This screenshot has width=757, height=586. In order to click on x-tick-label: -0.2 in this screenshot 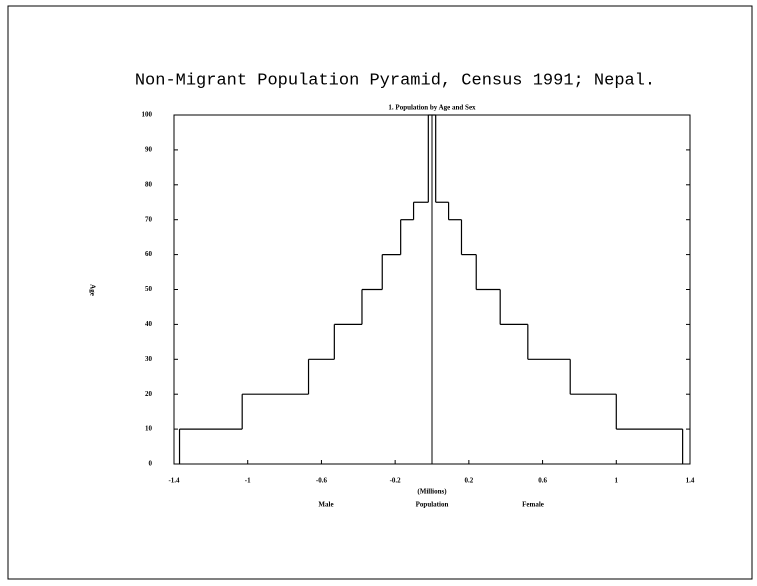, I will do `click(396, 481)`.